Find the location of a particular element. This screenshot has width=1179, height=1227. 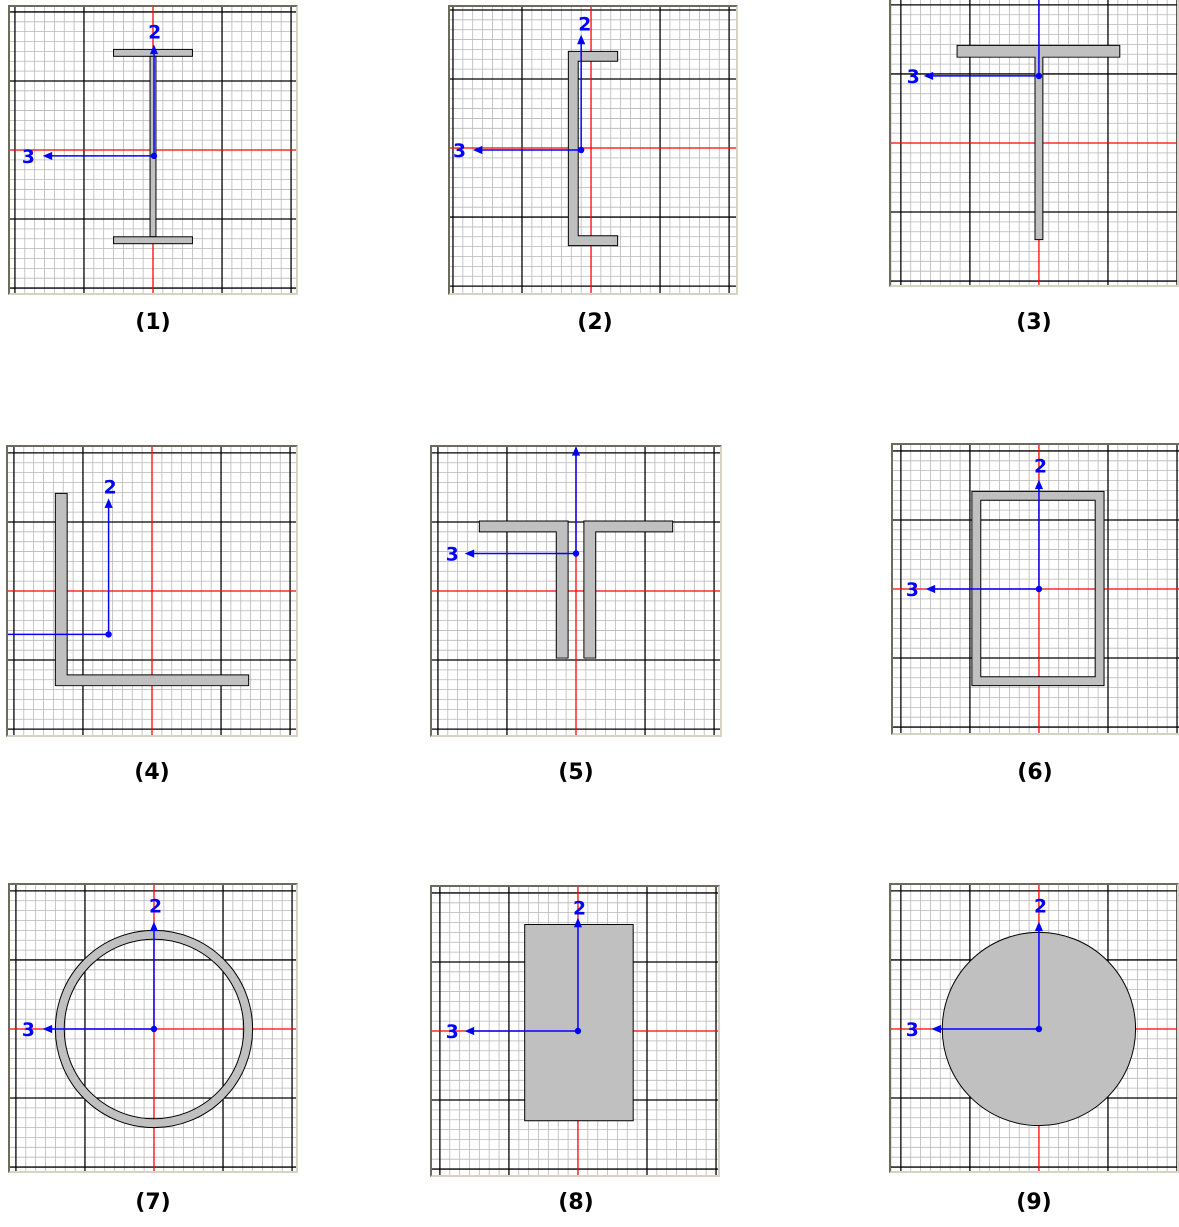

double-angle-section-shape is located at coordinates (576, 589).